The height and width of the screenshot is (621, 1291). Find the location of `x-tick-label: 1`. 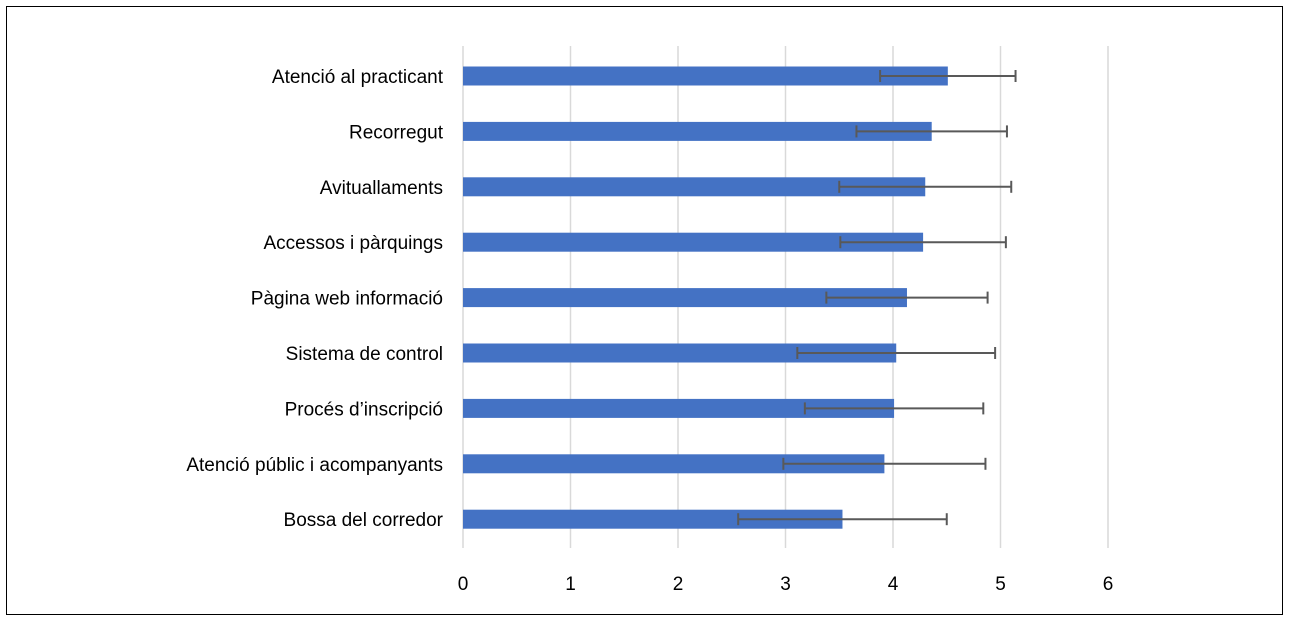

x-tick-label: 1 is located at coordinates (570, 584).